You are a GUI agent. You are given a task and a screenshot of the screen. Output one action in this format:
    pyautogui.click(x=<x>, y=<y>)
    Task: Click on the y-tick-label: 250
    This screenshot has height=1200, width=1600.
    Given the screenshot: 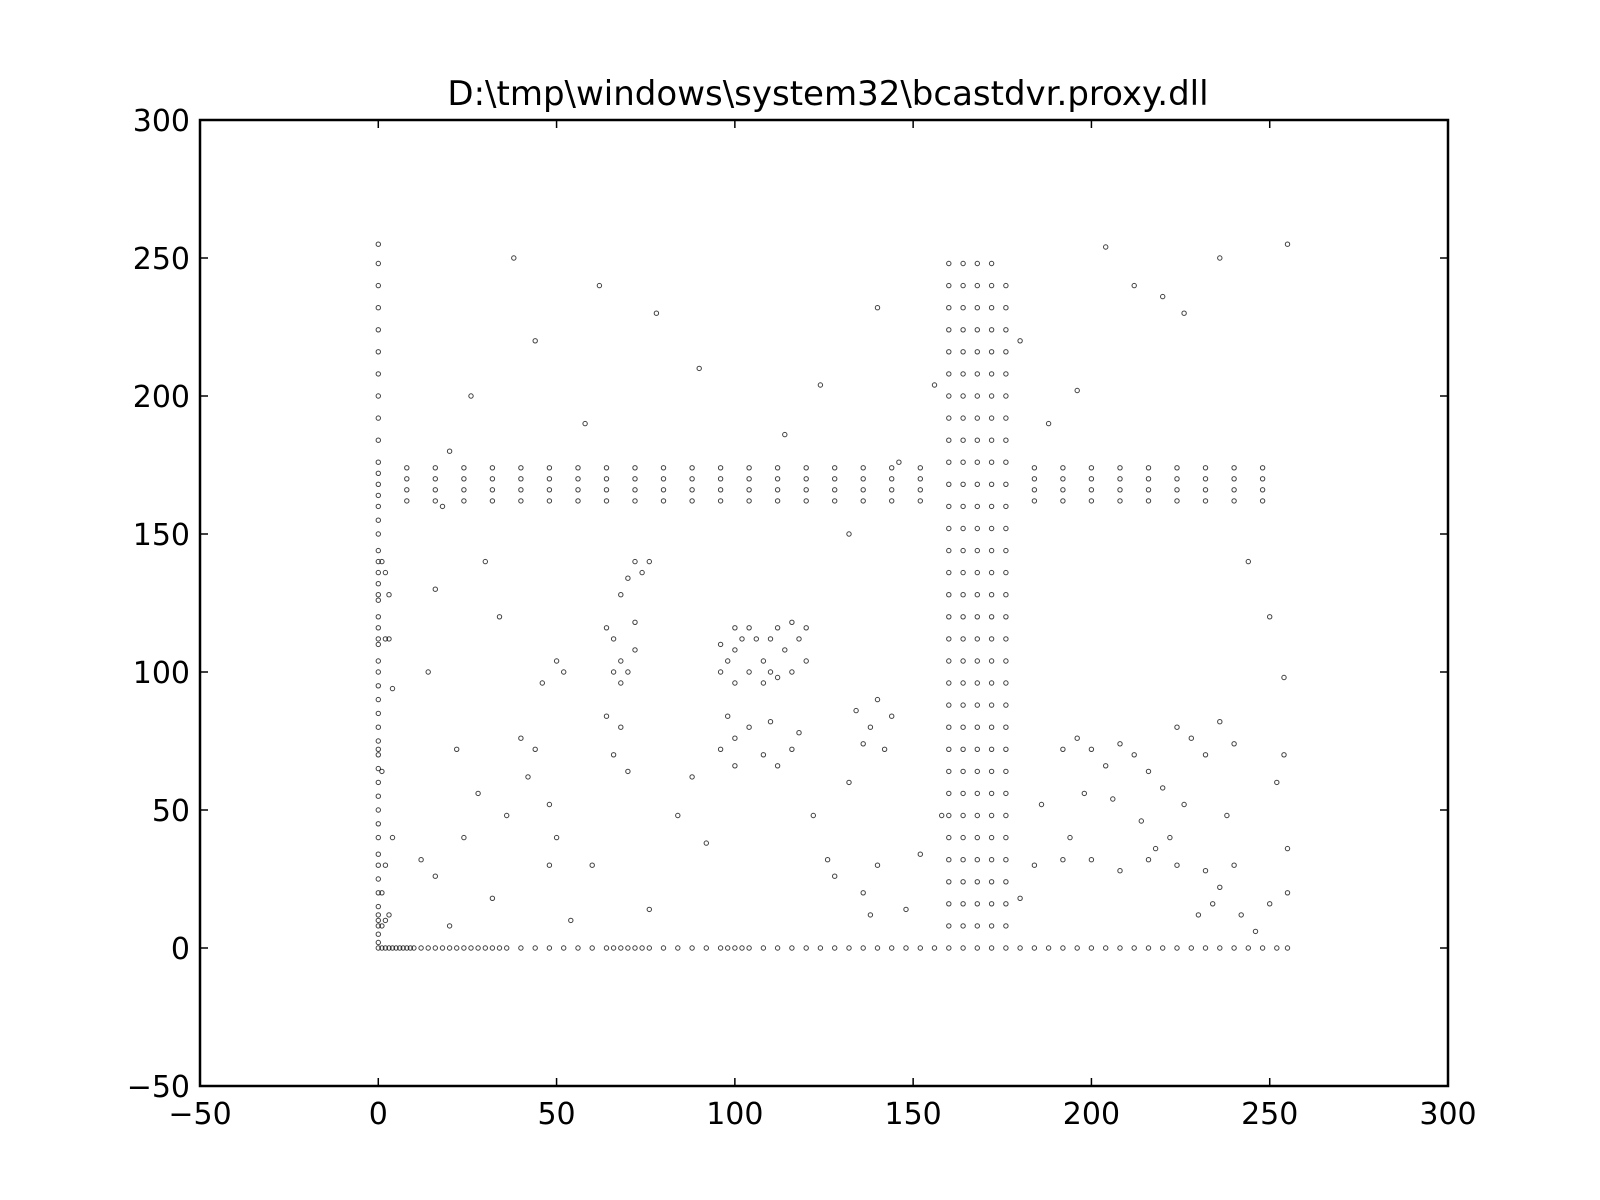 What is the action you would take?
    pyautogui.click(x=161, y=259)
    